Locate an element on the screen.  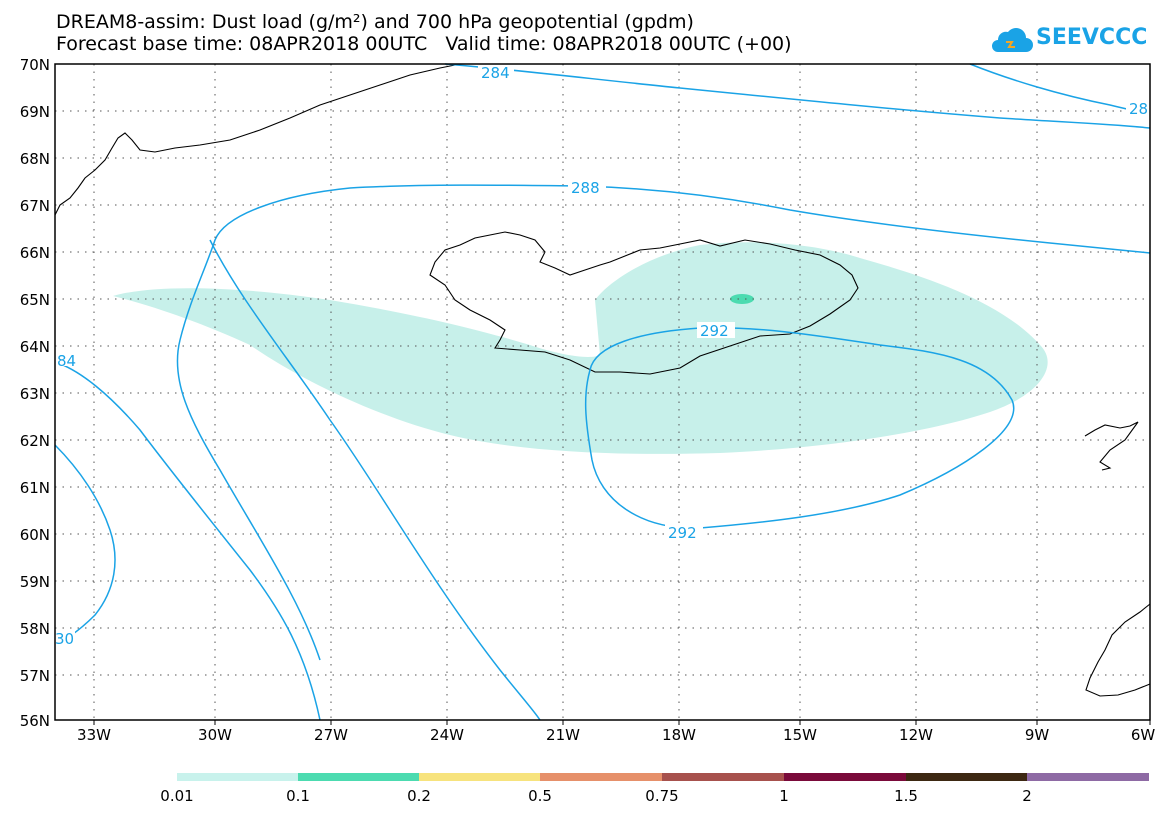
colorbar-label: 0.01 is located at coordinates (177, 796).